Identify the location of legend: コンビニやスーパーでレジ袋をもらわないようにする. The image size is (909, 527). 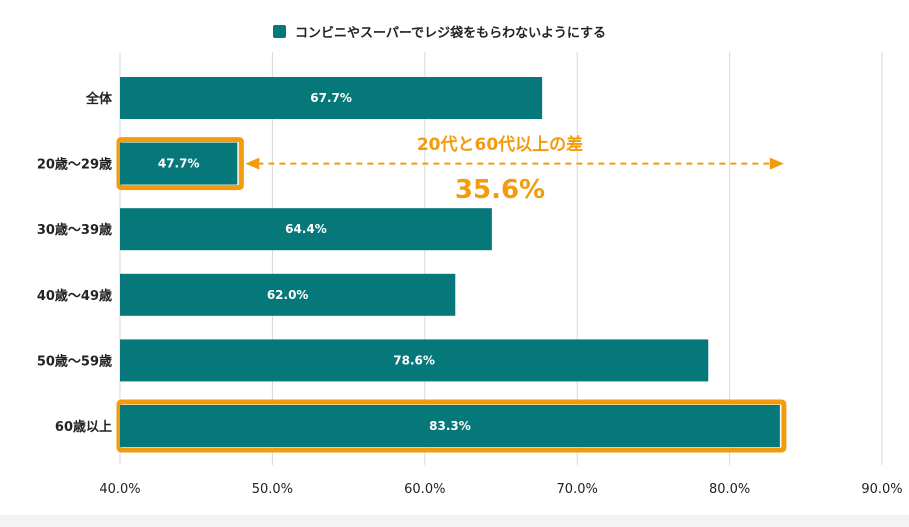
(439, 33).